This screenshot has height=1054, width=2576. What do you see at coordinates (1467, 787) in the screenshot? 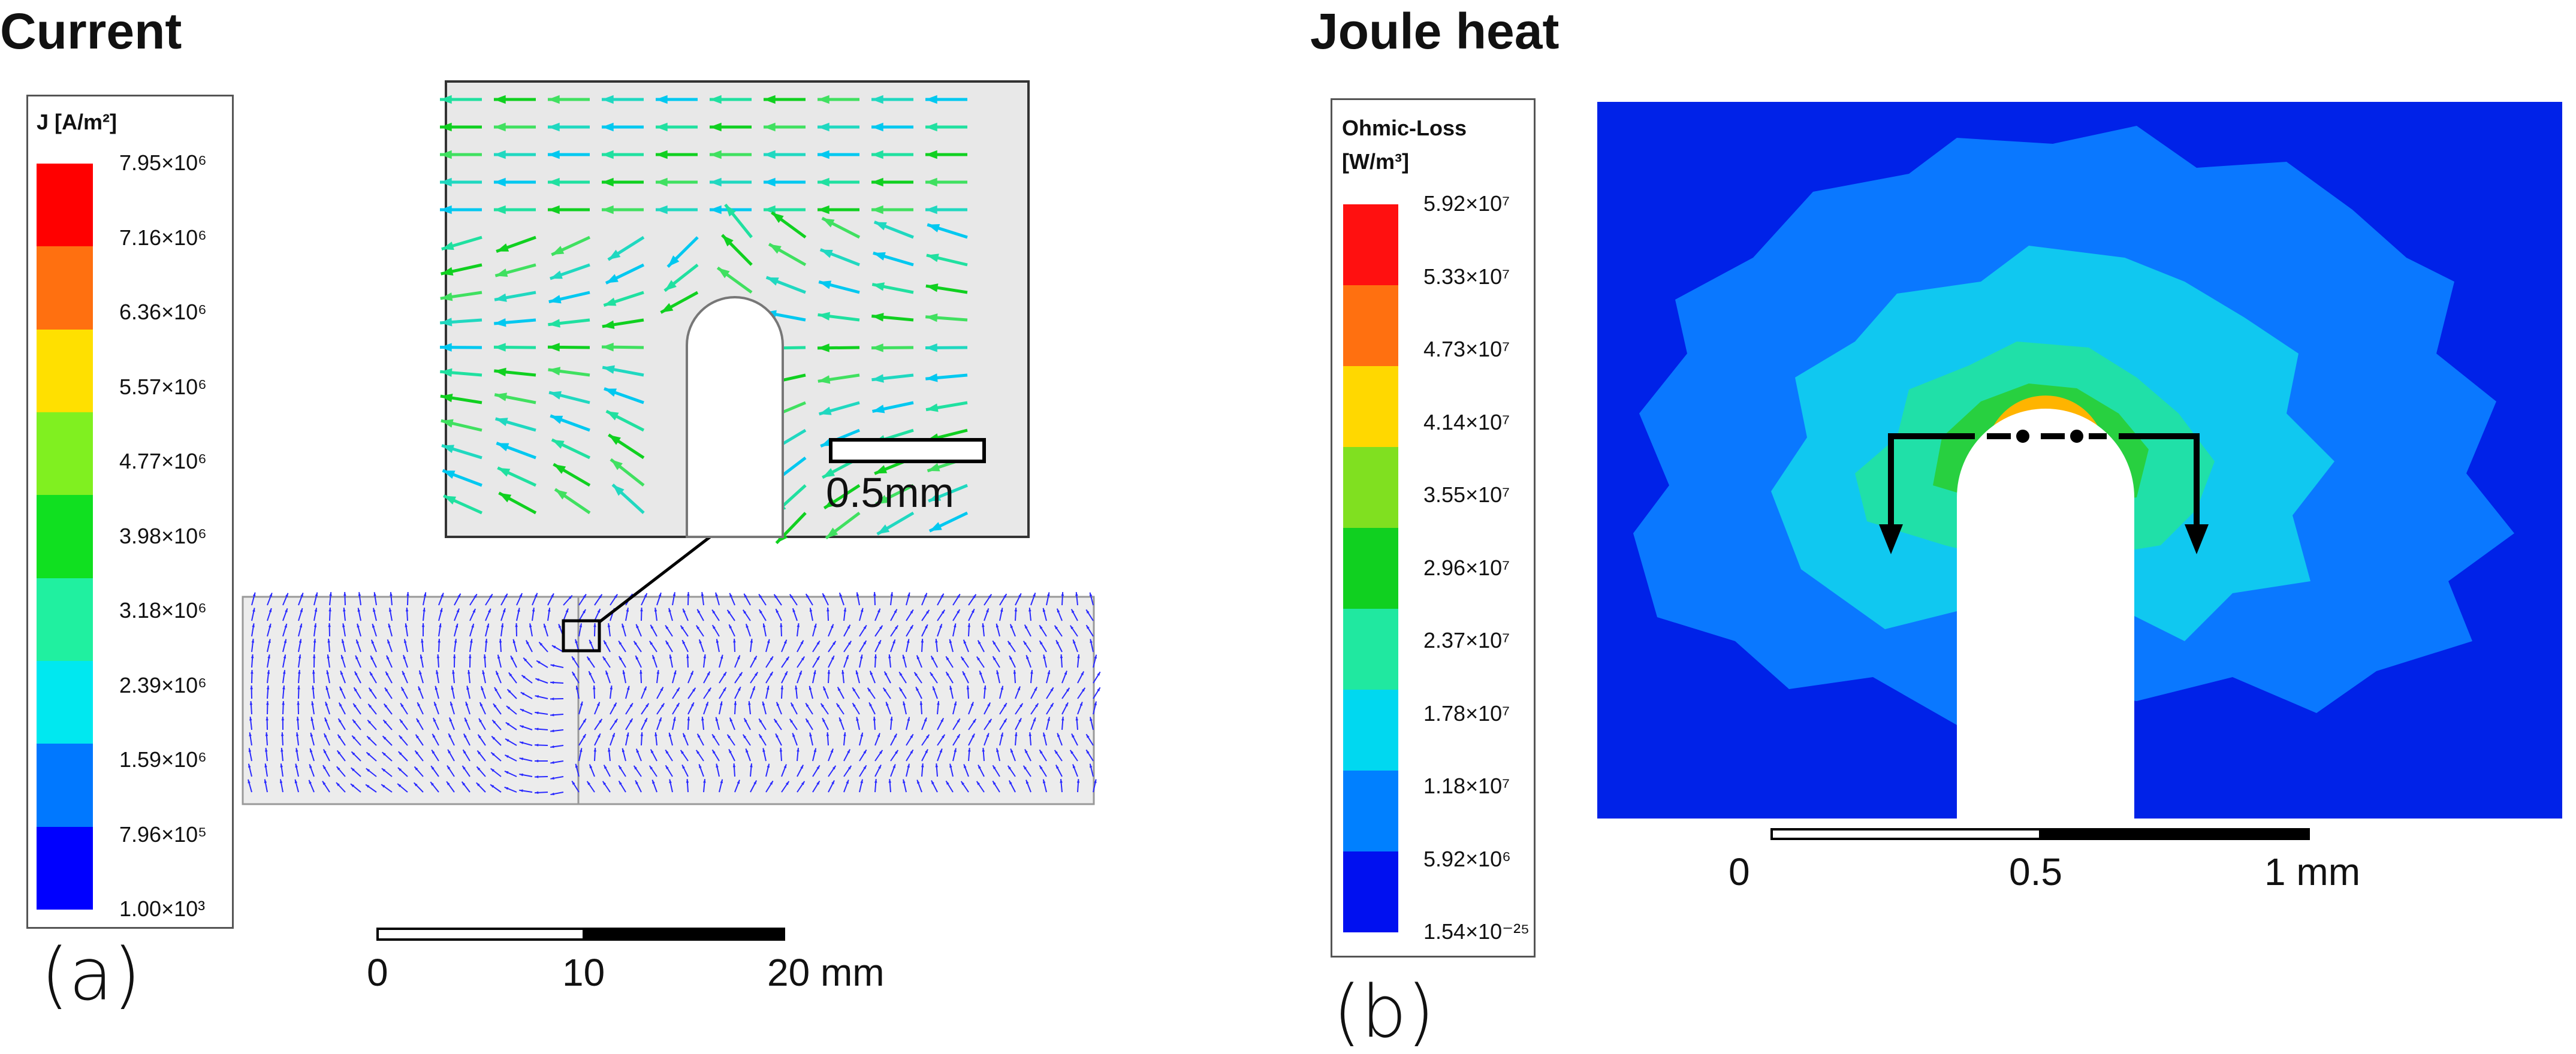
I see `joule-tick-label: 1.18×10⁷` at bounding box center [1467, 787].